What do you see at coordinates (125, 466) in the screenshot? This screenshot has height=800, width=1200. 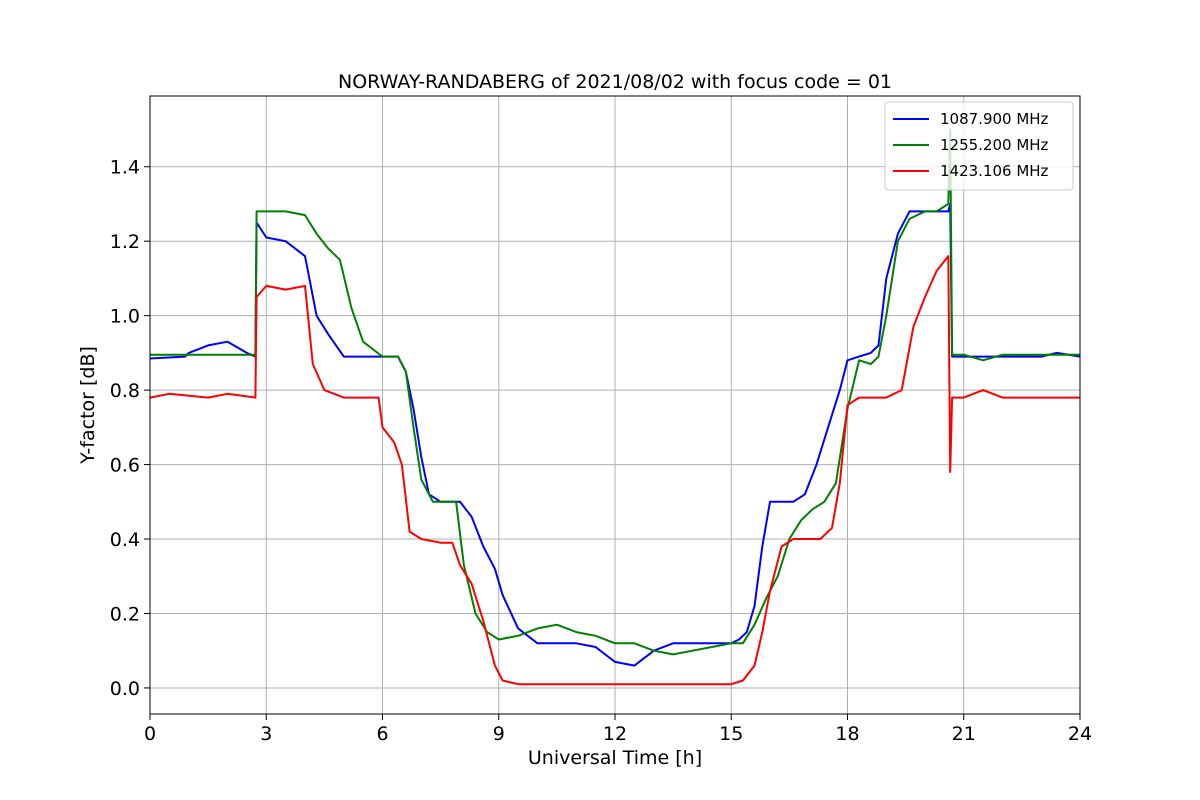 I see `y-tick-label: 0.6` at bounding box center [125, 466].